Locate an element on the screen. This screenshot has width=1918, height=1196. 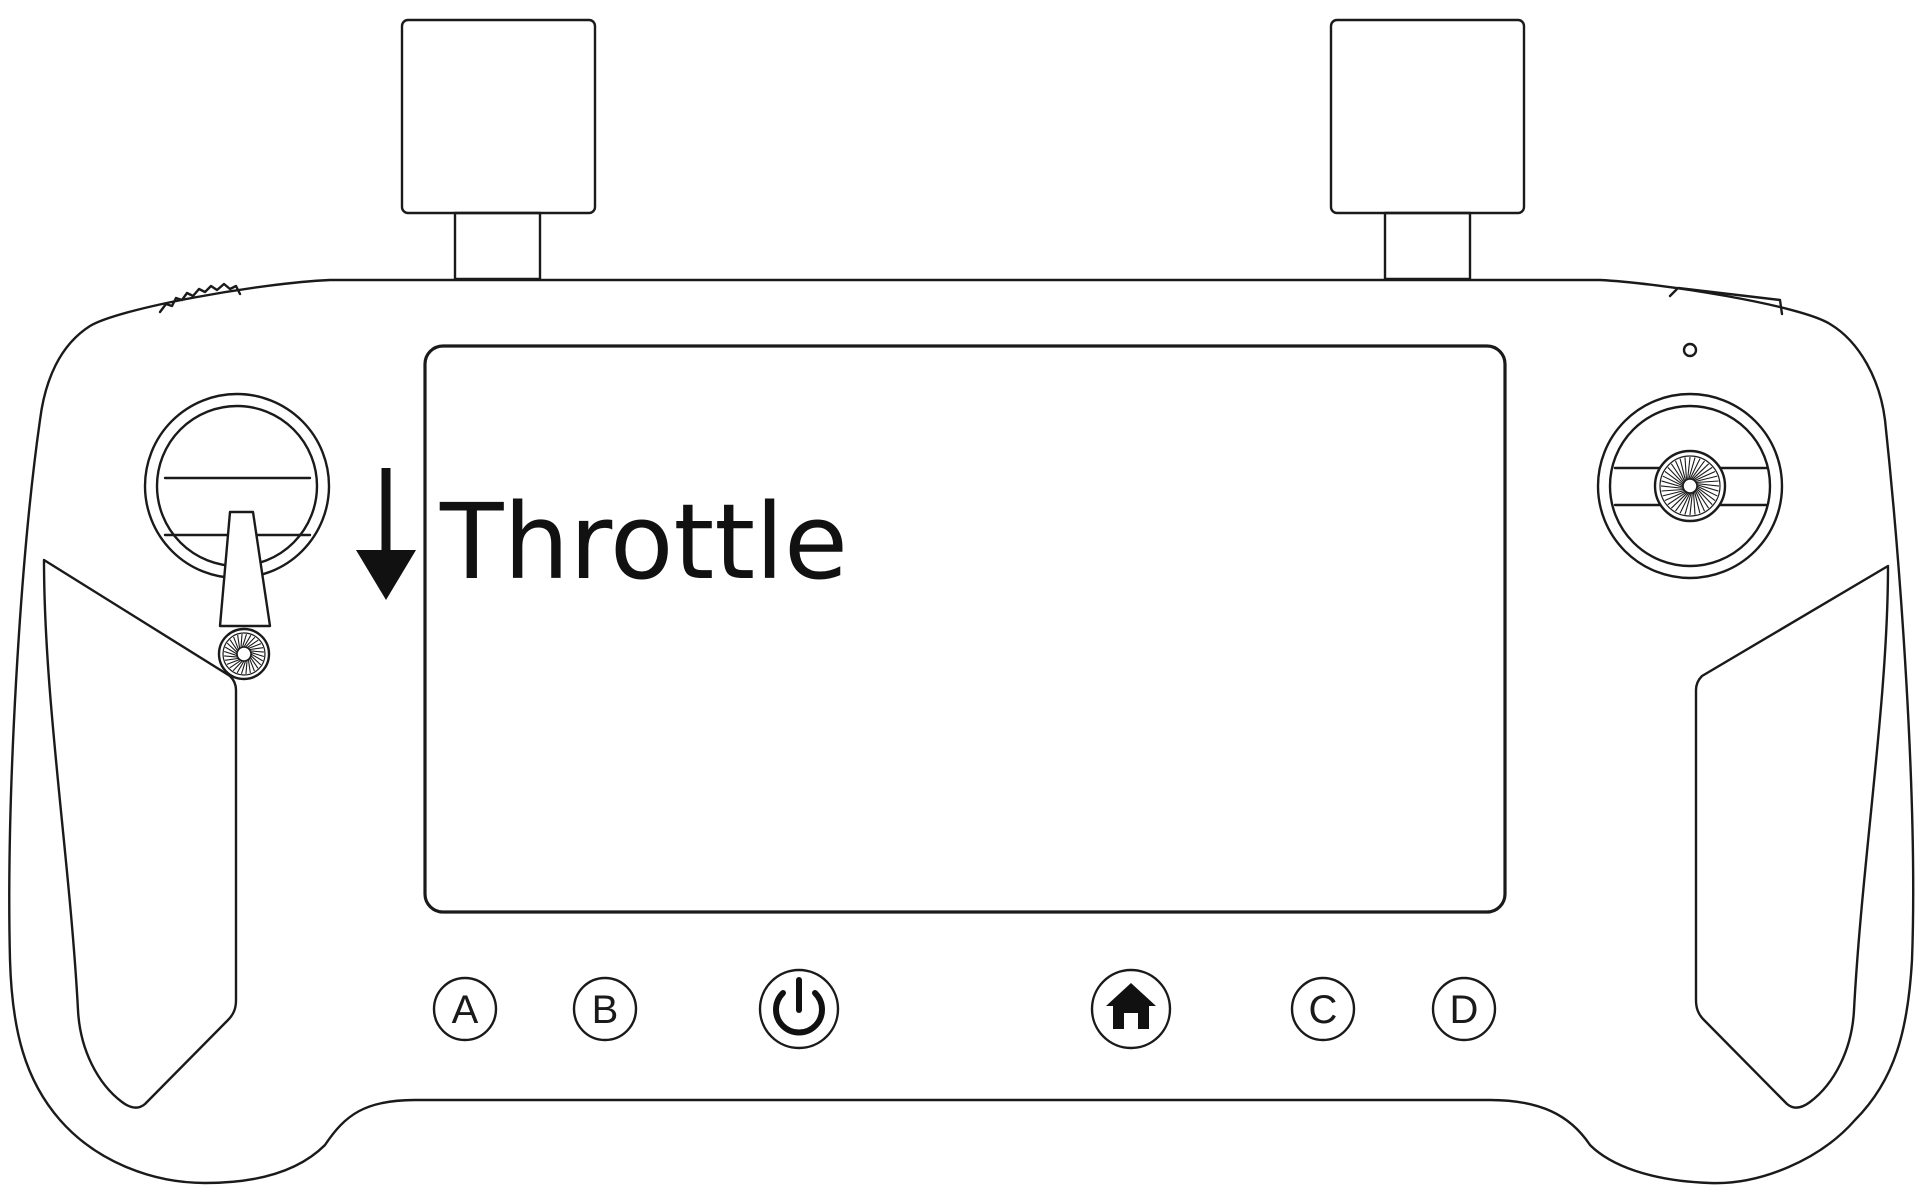
button-d-label: D is located at coordinates (1464, 1010).